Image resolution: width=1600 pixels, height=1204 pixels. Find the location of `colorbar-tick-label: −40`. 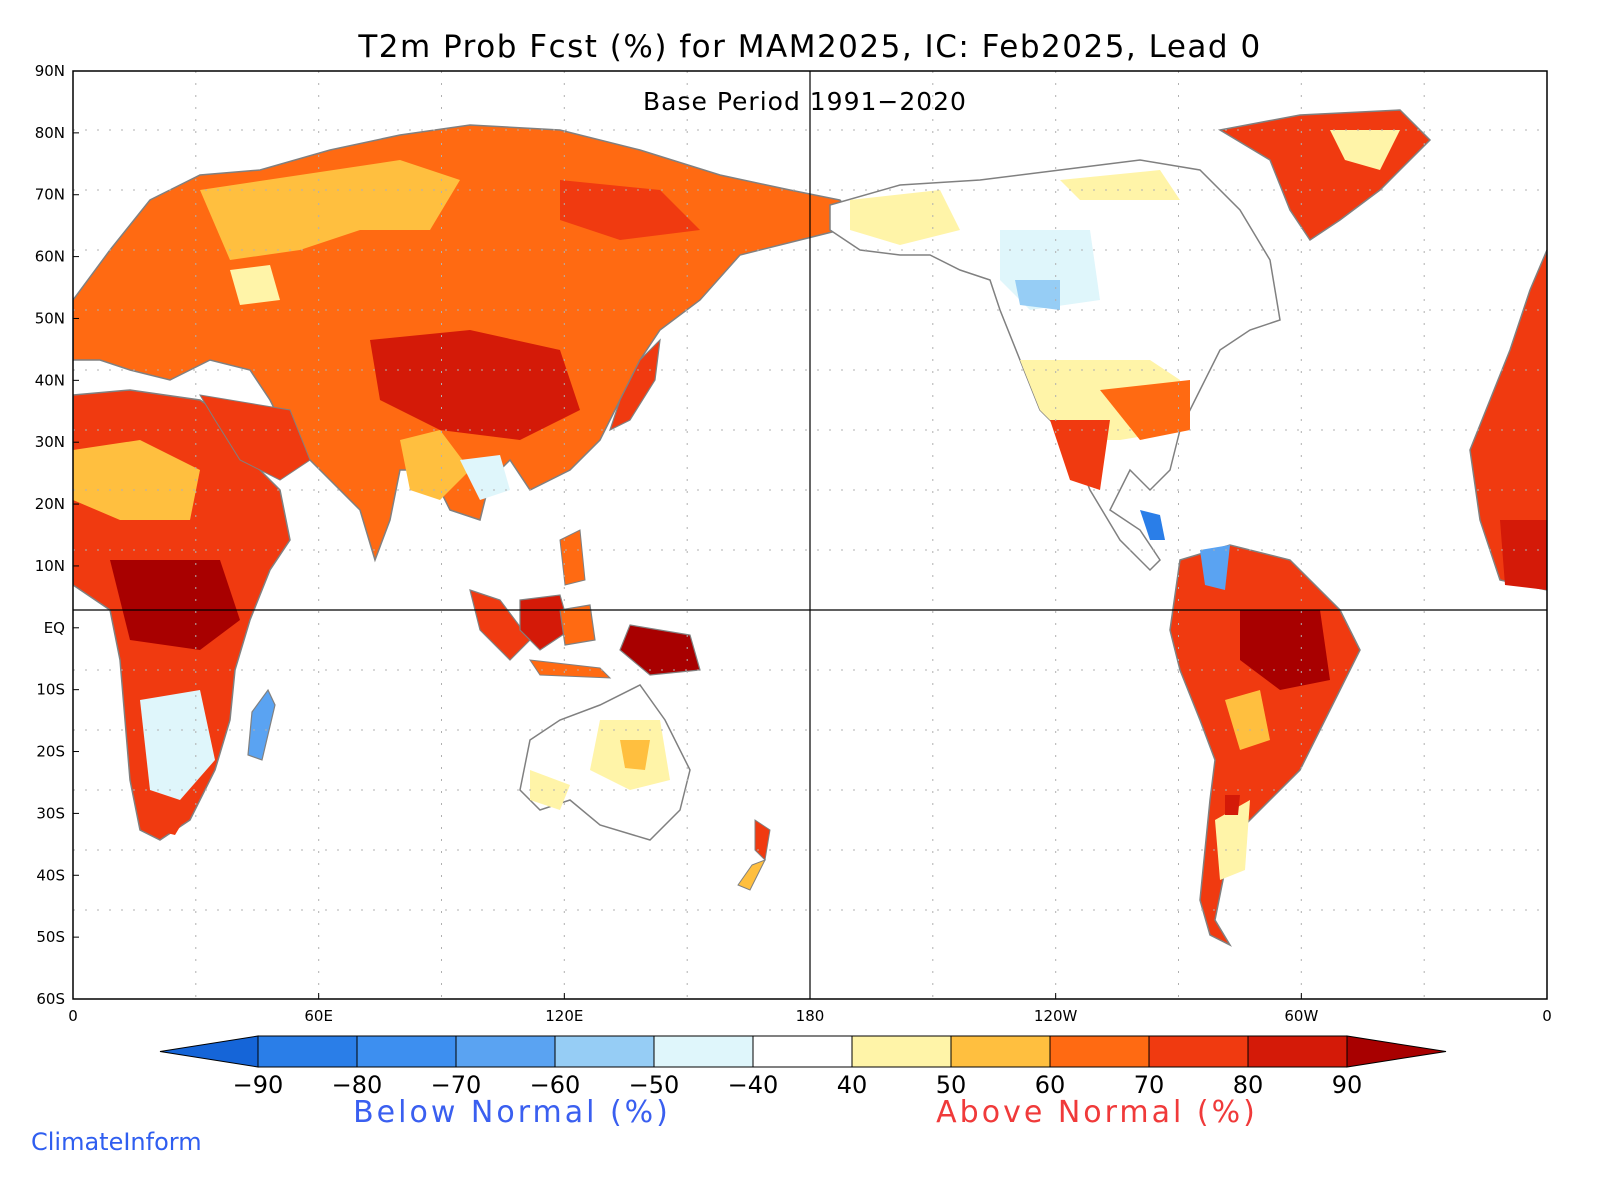

colorbar-tick-label: −40 is located at coordinates (753, 1085).